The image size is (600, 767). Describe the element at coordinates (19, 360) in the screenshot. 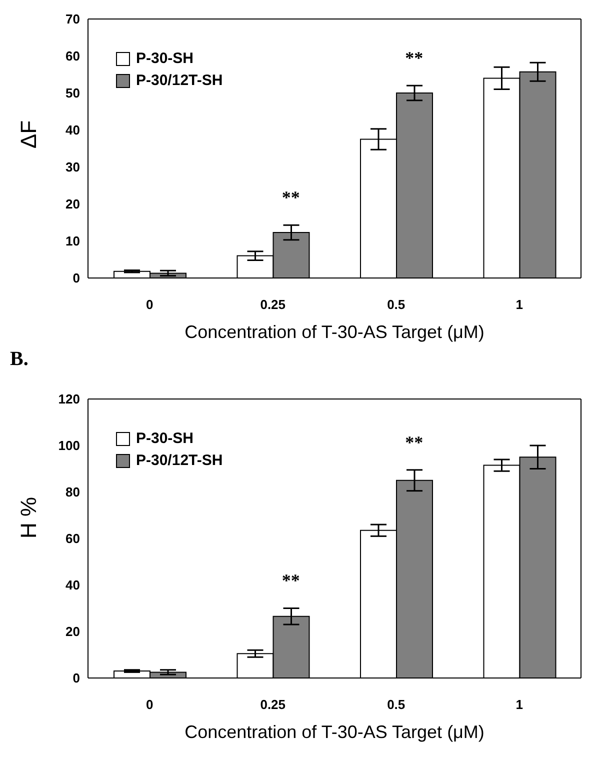

I see `chart-title: B.` at that location.